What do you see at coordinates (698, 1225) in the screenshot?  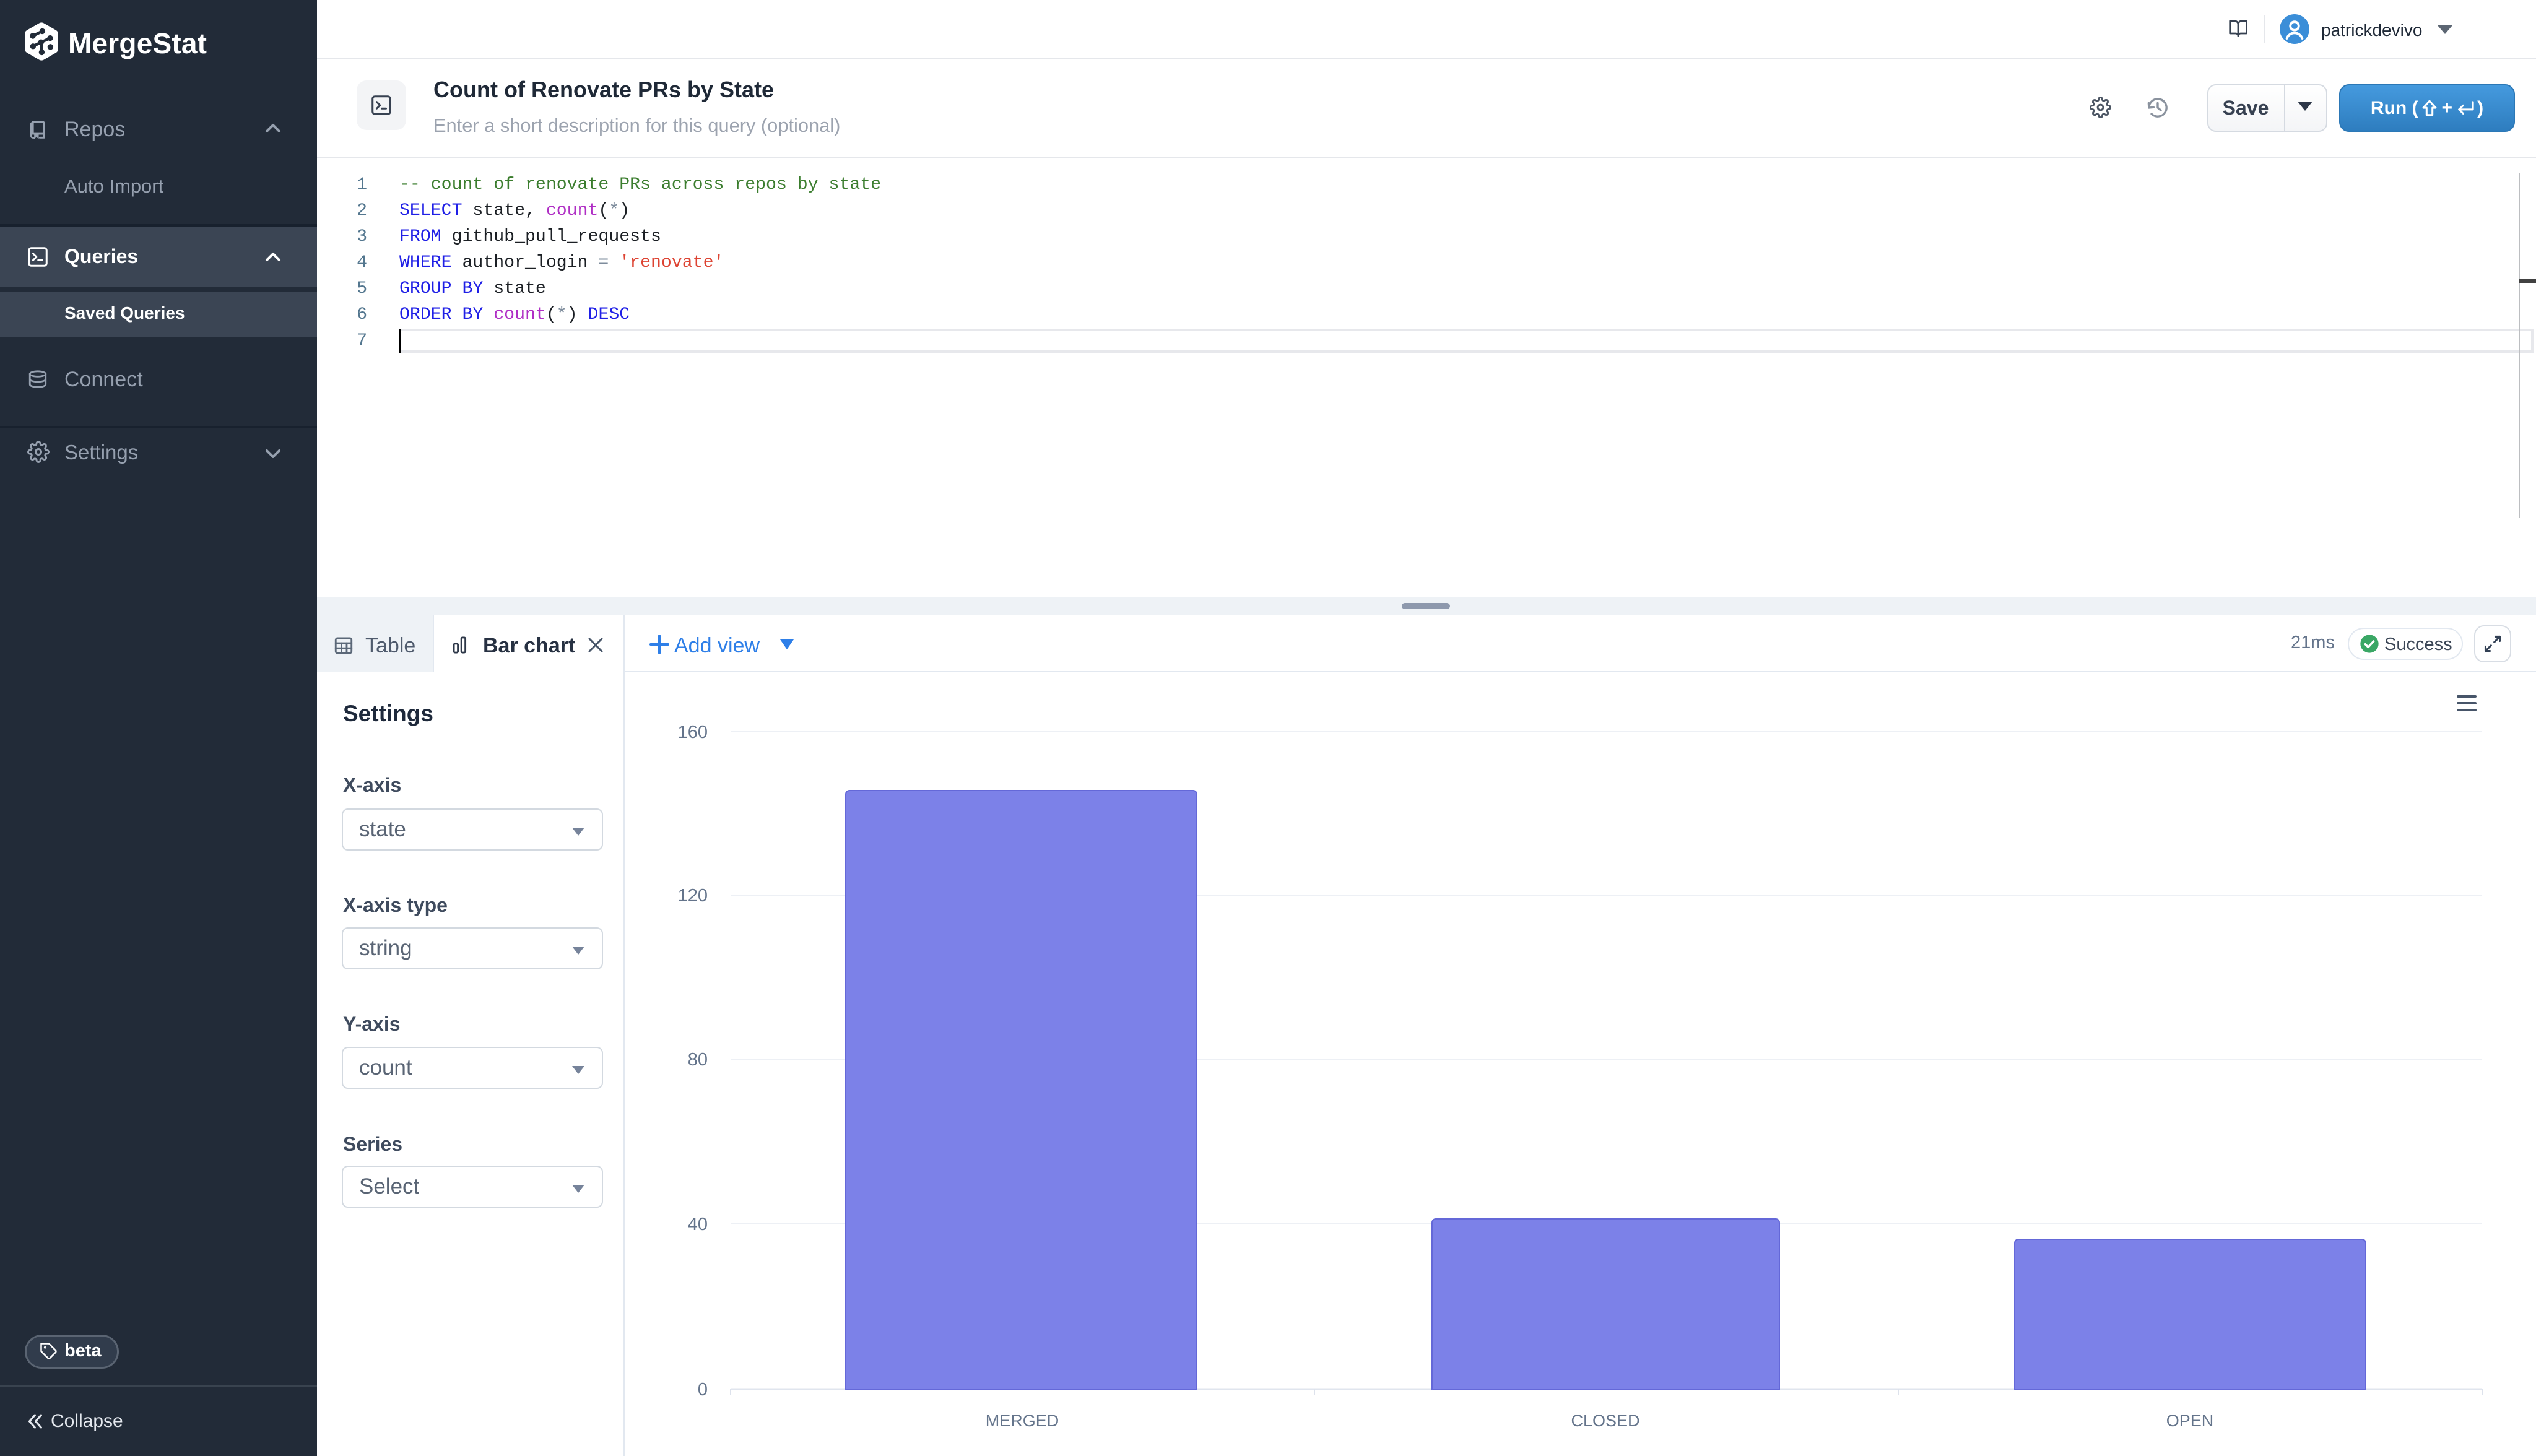 I see `svg-text: 40` at bounding box center [698, 1225].